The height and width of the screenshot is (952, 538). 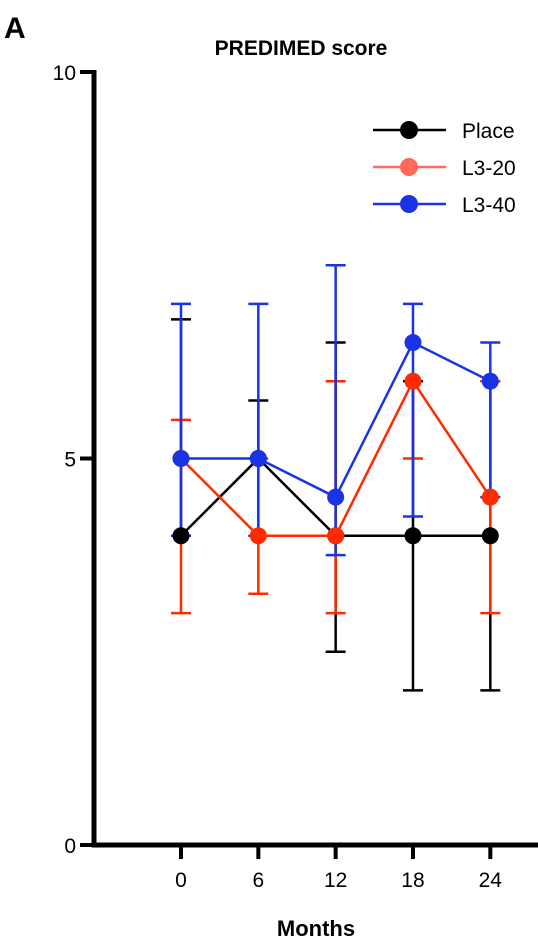 What do you see at coordinates (335, 880) in the screenshot?
I see `x-tick-label: 12` at bounding box center [335, 880].